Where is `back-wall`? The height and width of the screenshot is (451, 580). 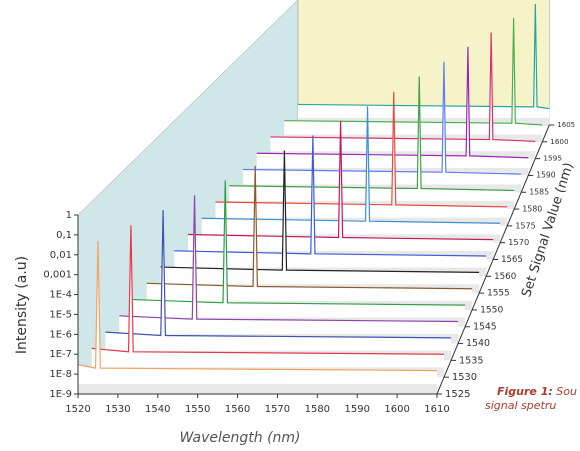 back-wall is located at coordinates (423, 63).